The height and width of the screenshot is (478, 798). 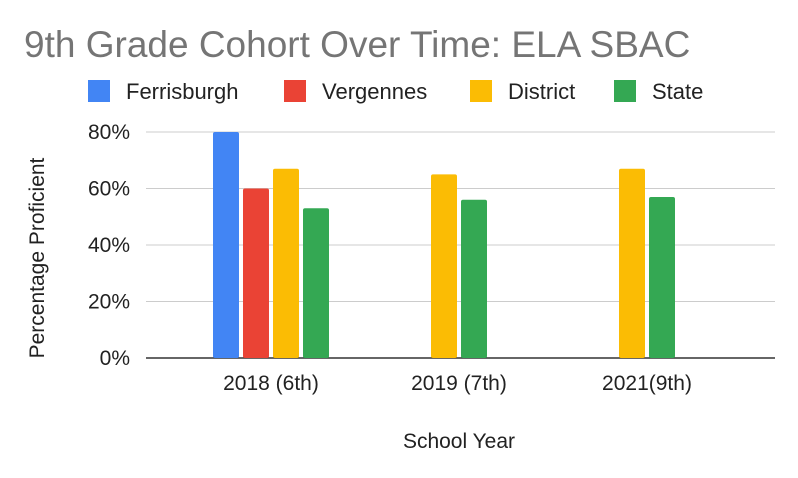 I want to click on x-tick-label-1: 2019 (7th), so click(x=459, y=383).